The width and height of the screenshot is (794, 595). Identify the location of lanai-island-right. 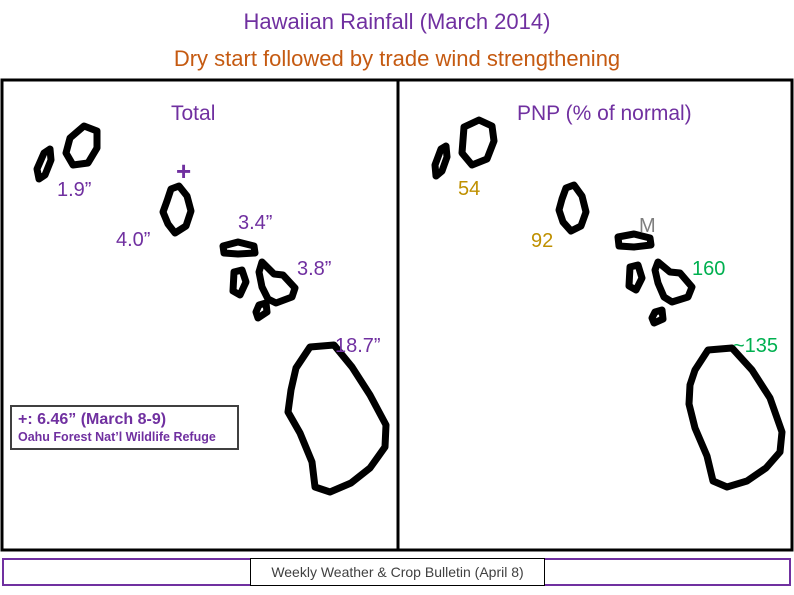
(635, 277).